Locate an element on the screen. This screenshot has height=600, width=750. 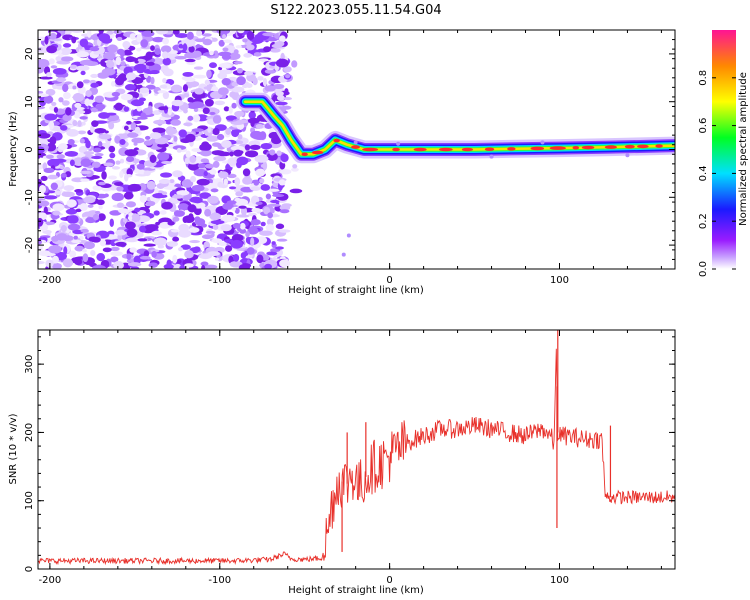
colorbar-gradient is located at coordinates (724, 149).